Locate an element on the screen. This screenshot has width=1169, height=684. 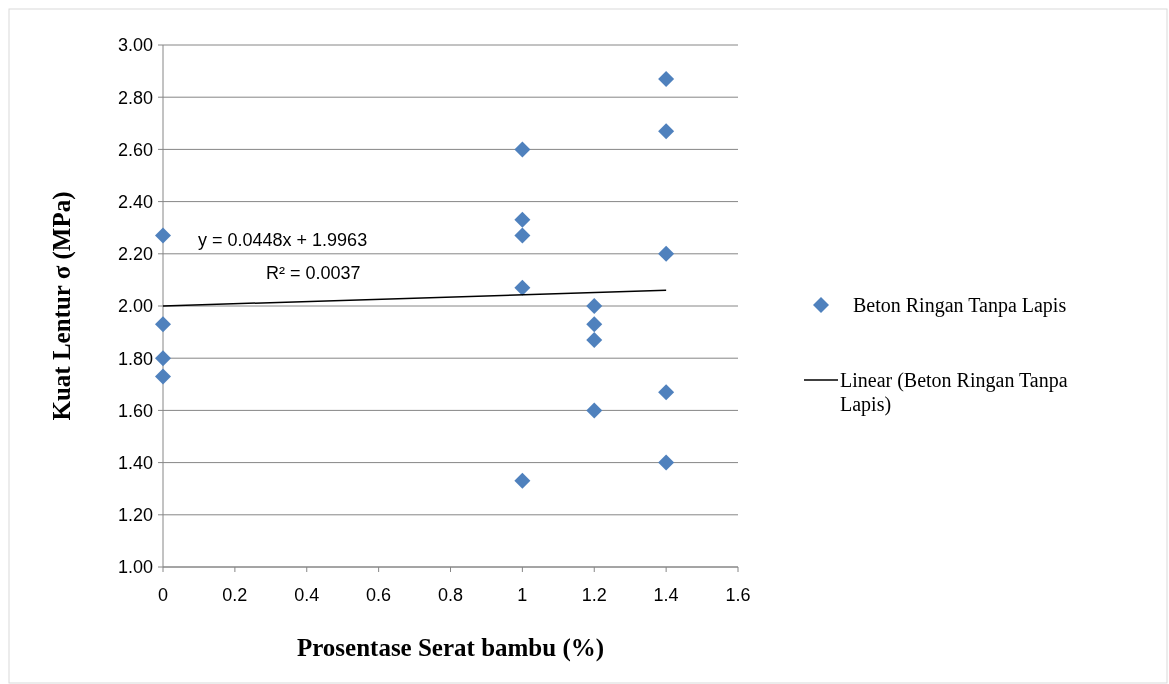
x-tick-label: 1 is located at coordinates (522, 595).